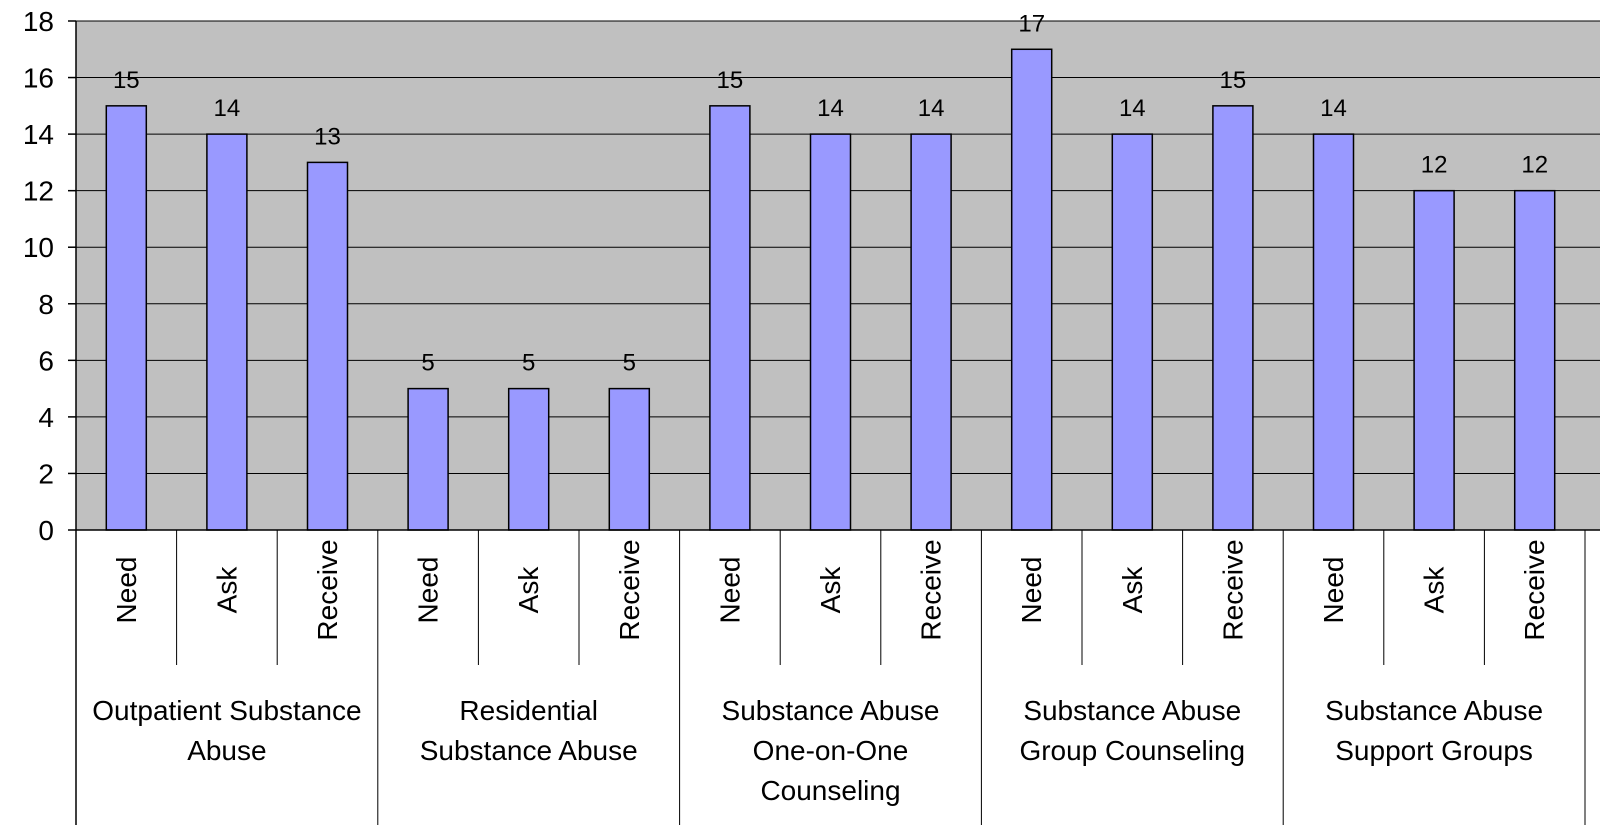  I want to click on group-label: Residential, so click(528, 710).